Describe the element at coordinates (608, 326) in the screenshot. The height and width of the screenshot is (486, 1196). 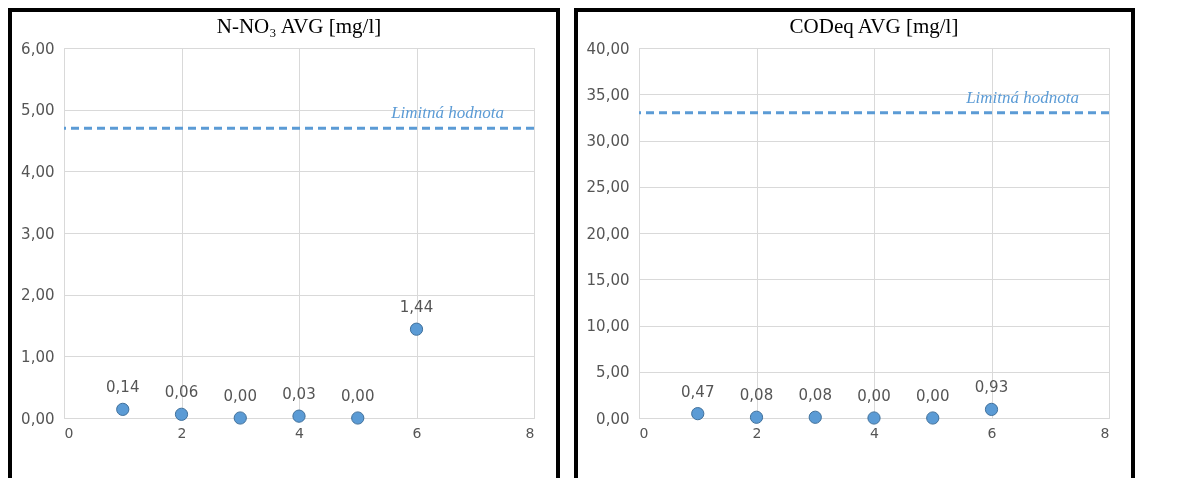
I see `y-tick-label: 10,00` at that location.